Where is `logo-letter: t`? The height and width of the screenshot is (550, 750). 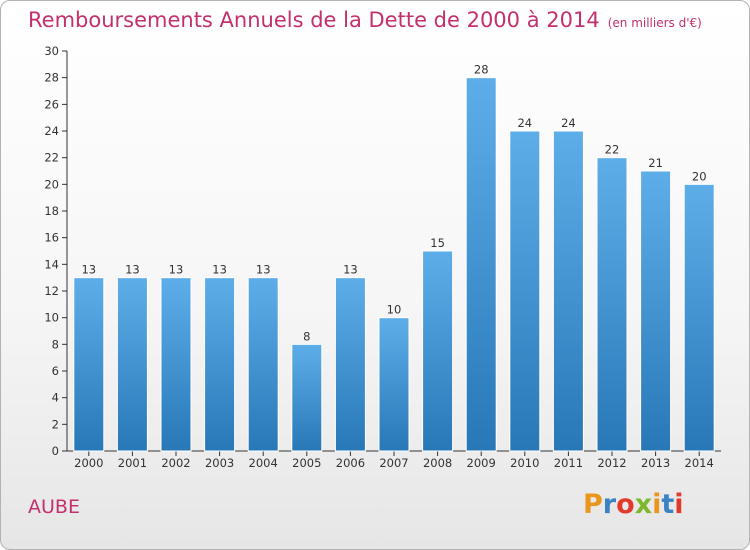 logo-letter: t is located at coordinates (668, 504).